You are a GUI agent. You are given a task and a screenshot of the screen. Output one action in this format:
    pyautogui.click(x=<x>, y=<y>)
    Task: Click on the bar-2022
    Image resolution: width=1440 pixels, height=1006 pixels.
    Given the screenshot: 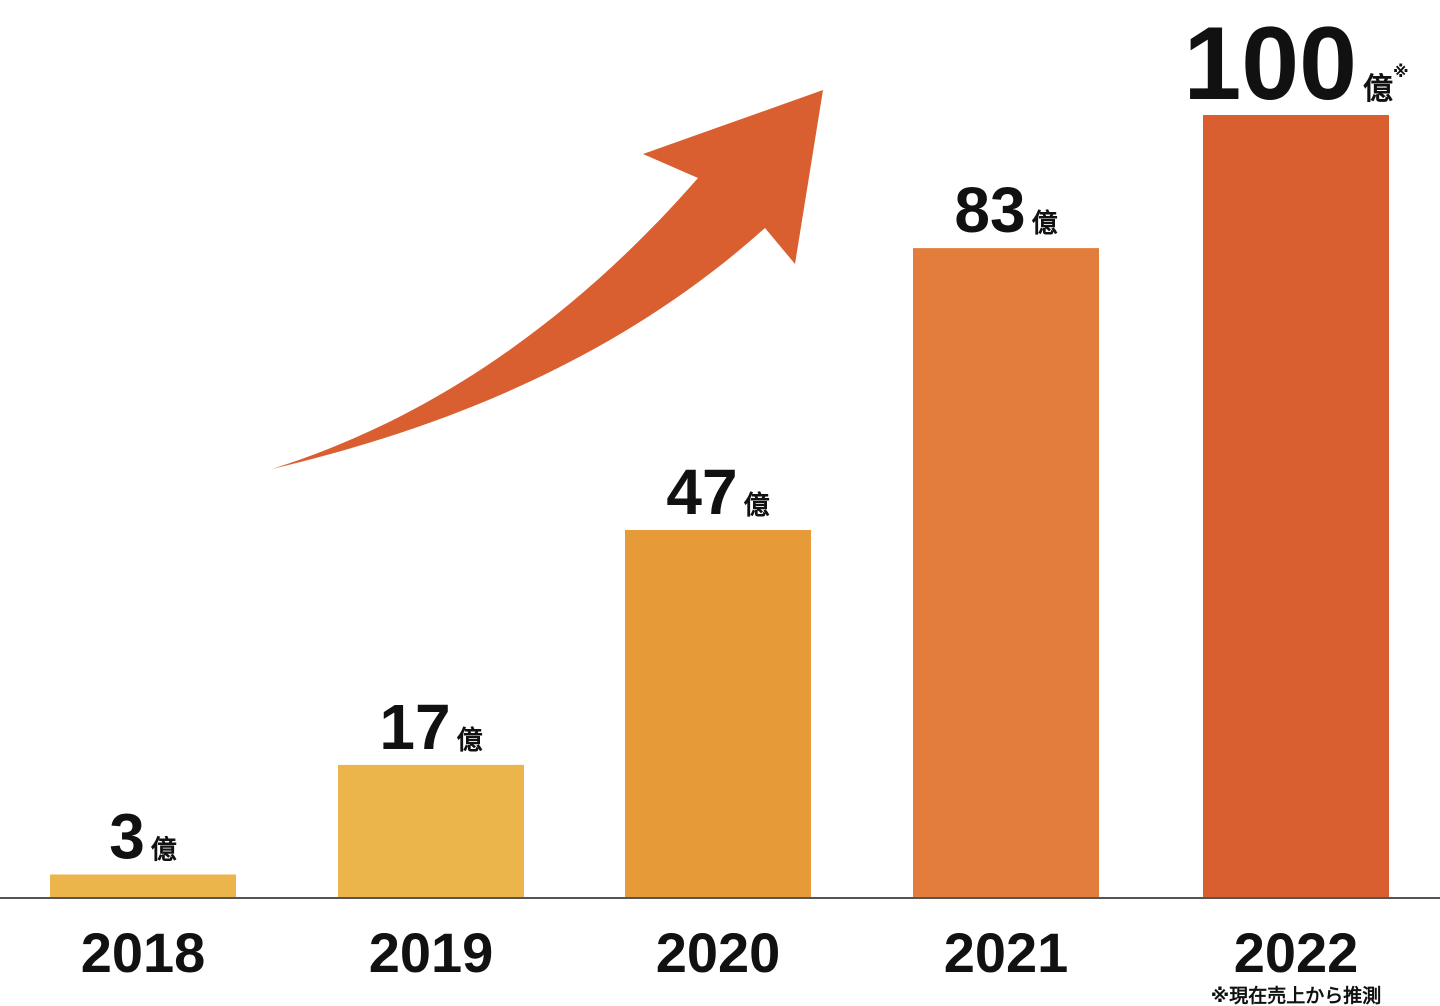 What is the action you would take?
    pyautogui.click(x=1296, y=506)
    